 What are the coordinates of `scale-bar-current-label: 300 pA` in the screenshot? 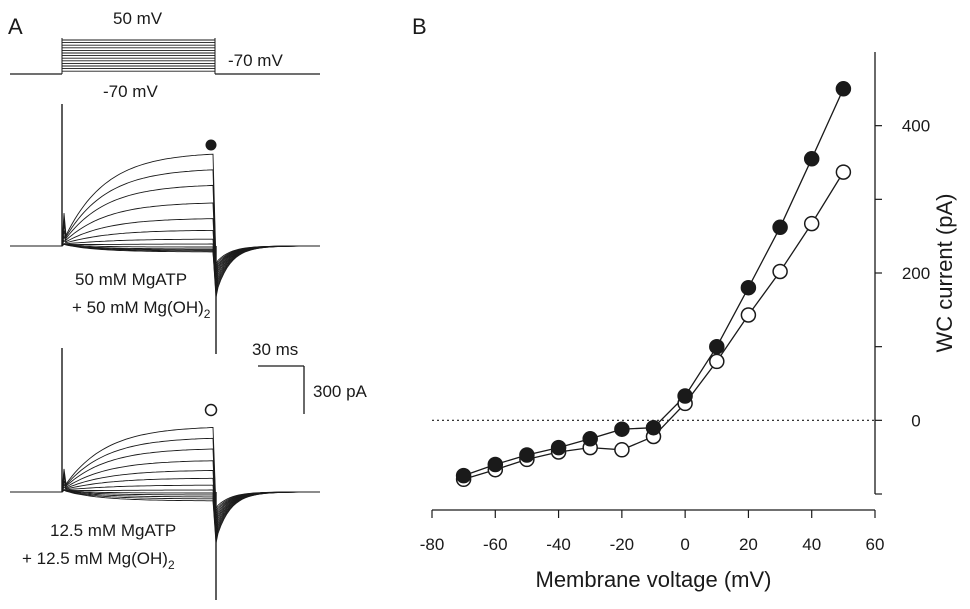 It's located at (340, 391).